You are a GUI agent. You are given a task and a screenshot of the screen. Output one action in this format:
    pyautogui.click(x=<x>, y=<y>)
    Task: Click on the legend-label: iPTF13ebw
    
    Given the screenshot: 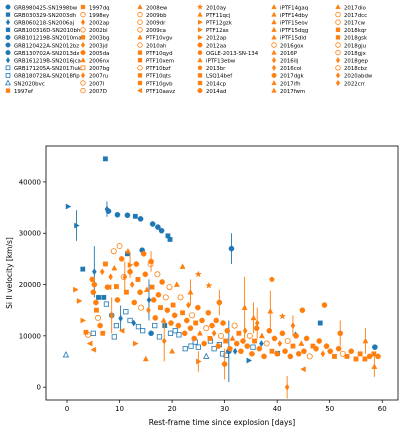 What is the action you would take?
    pyautogui.click(x=221, y=62)
    